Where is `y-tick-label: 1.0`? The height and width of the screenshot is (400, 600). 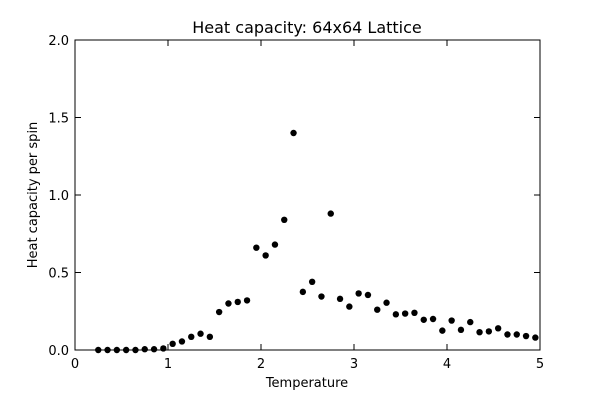 y-tick-label: 1.0 is located at coordinates (58, 196).